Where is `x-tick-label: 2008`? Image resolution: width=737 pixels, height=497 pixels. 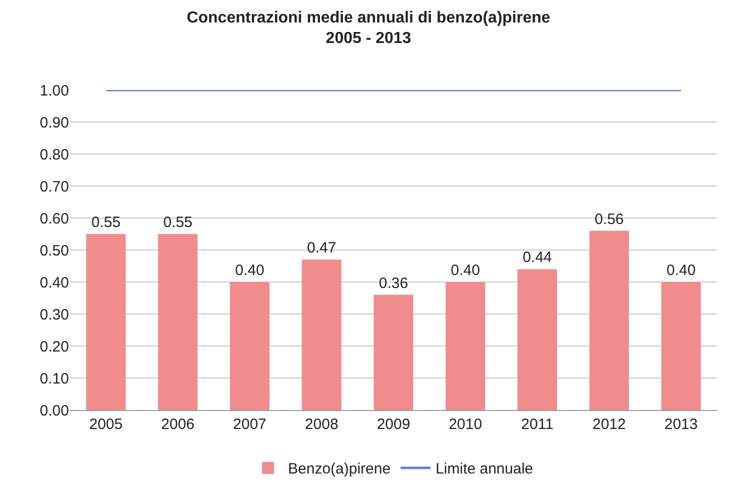
x-tick-label: 2008 is located at coordinates (321, 424).